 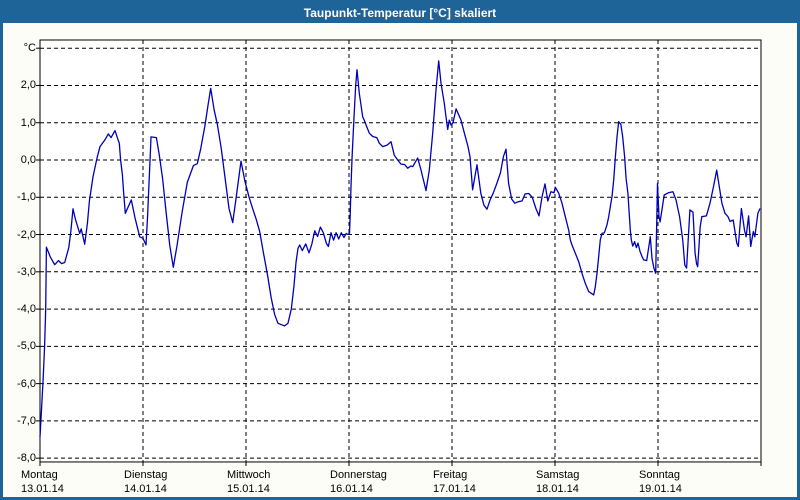 I want to click on x-day-label: Donnerstag 16.01.14, so click(x=358, y=482).